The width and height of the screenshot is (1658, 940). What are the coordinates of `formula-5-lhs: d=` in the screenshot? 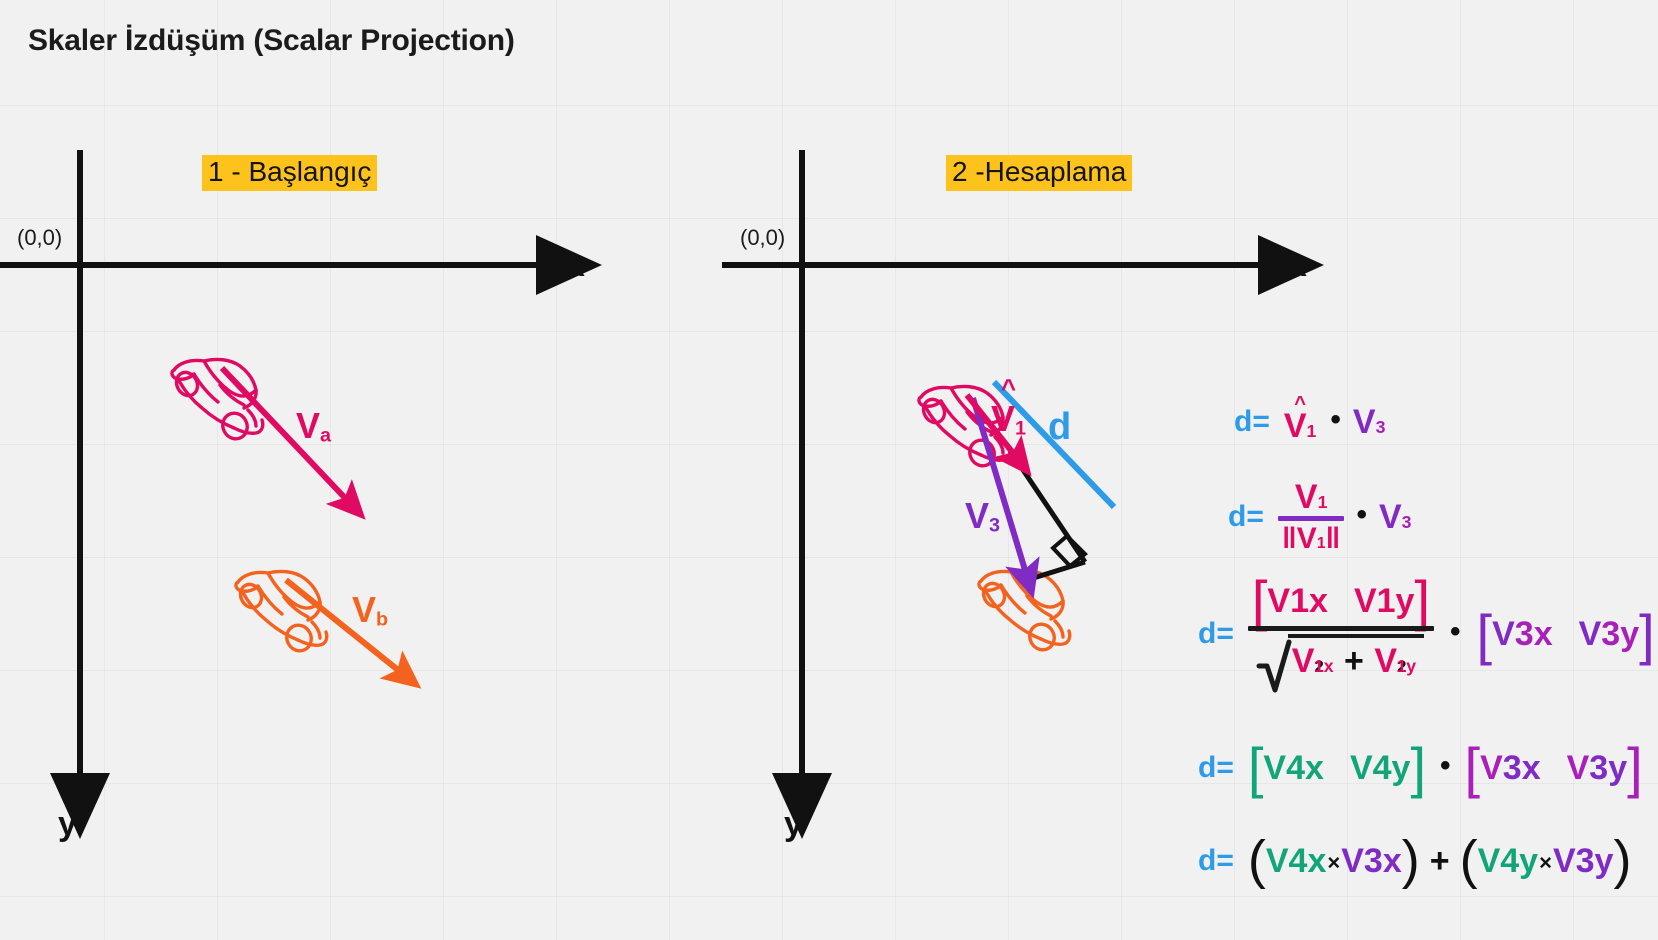 It's located at (1216, 860).